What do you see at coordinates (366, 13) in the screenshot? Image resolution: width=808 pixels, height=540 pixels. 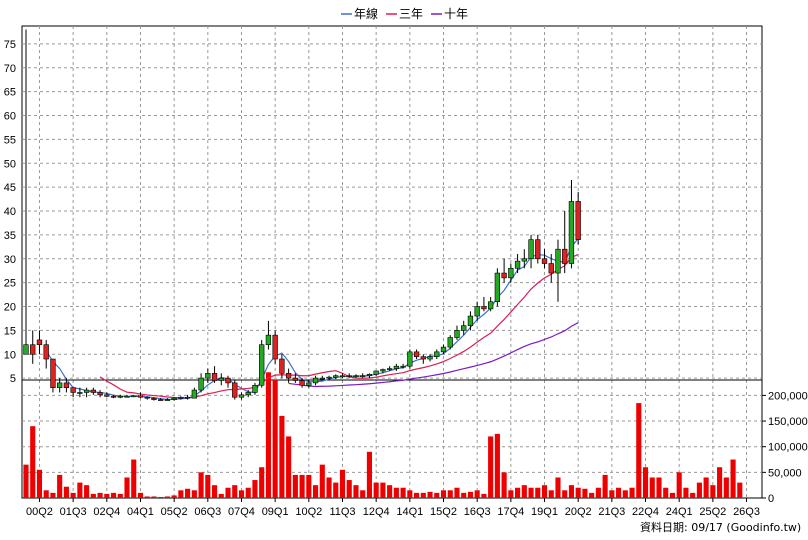 I see `legend-label-year: 年線` at bounding box center [366, 13].